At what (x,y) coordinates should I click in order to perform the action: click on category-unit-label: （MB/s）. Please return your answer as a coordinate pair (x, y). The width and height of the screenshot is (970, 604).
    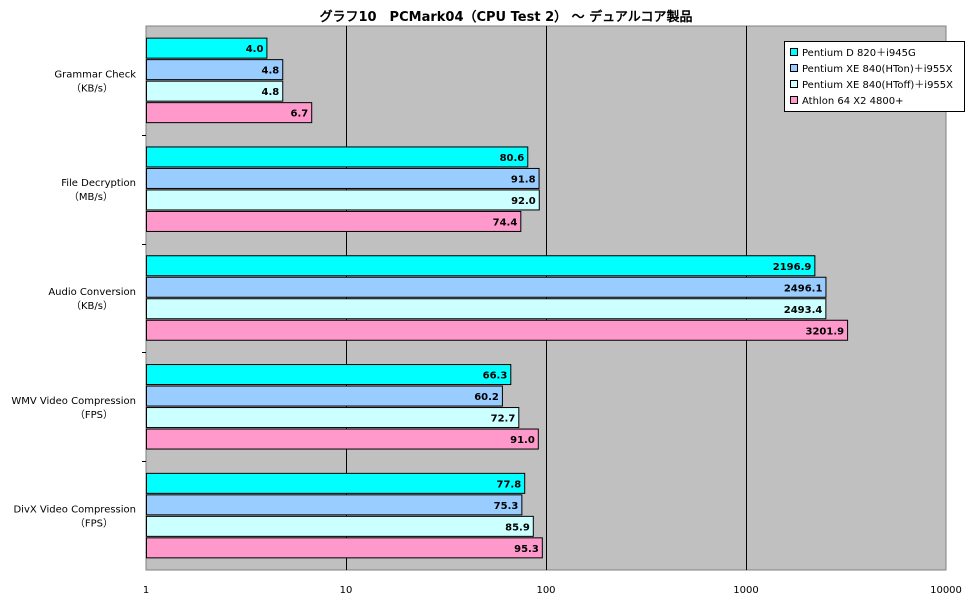
    Looking at the image, I should click on (91, 197).